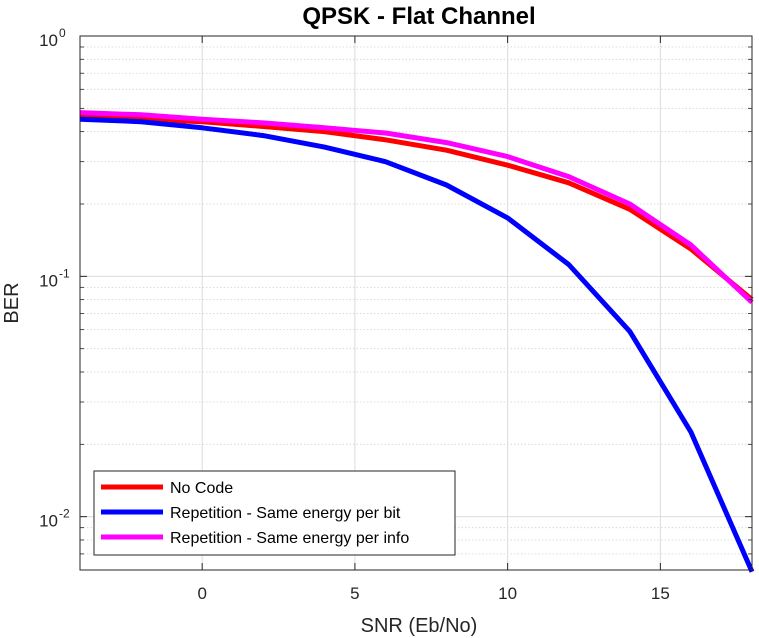 This screenshot has height=638, width=759. I want to click on x-tick-label: 10, so click(507, 593).